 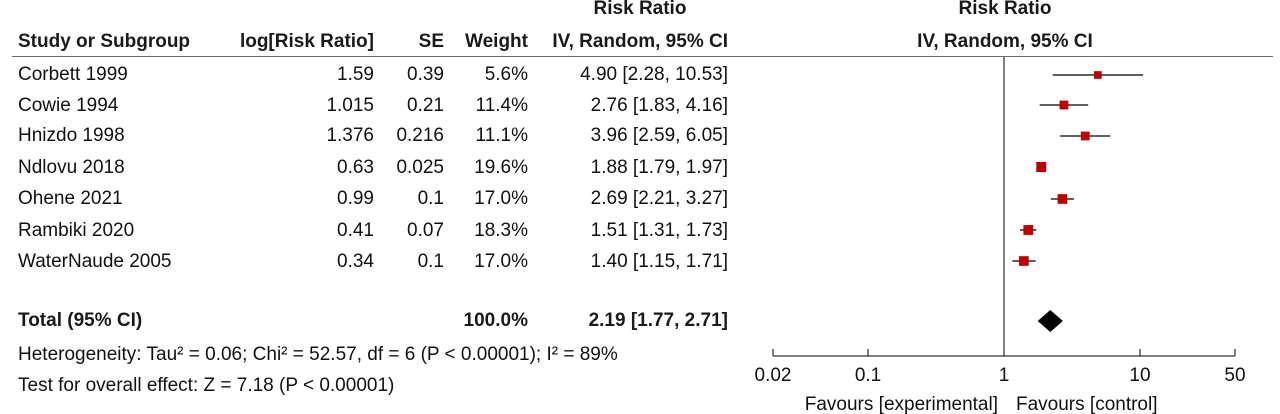 I want to click on total-rr-ci: 2.19 [1.77, 2.71], so click(x=658, y=320).